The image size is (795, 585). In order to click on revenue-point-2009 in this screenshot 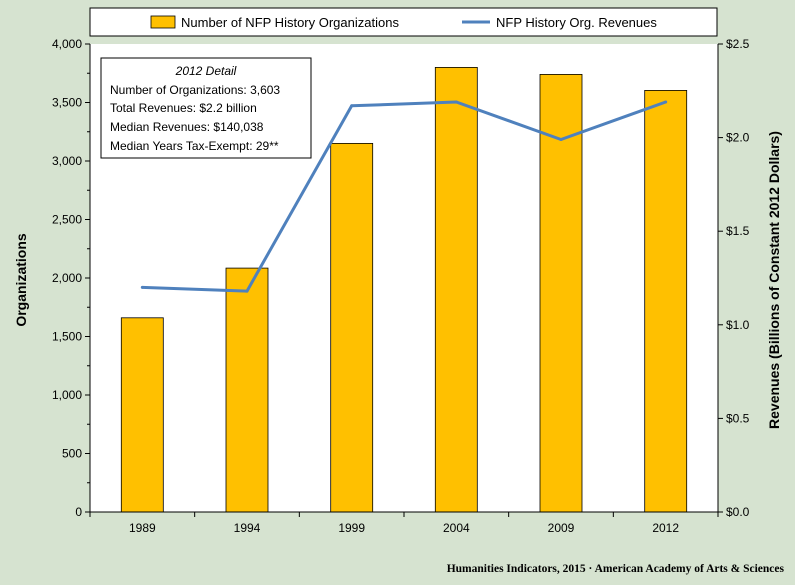, I will do `click(561, 139)`.